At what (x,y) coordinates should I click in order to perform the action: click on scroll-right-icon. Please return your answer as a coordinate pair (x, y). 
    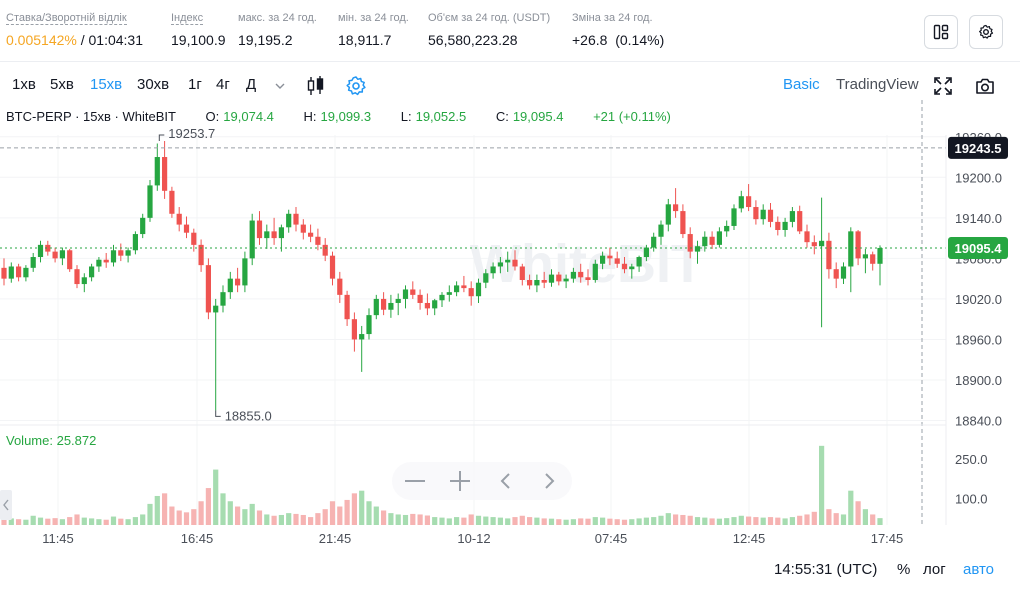
    Looking at the image, I should click on (550, 481).